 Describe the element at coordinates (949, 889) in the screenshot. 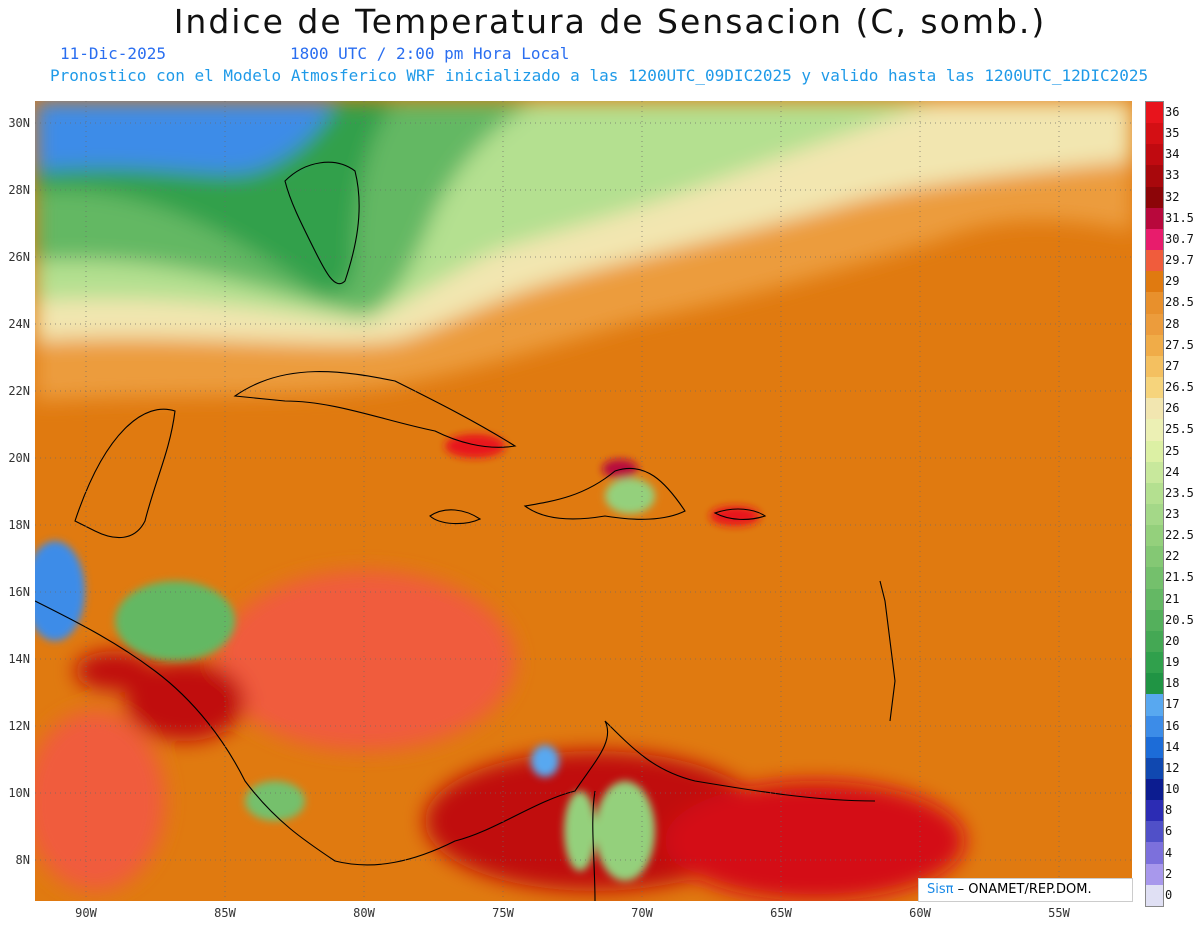

I see `pi-logo: π` at that location.